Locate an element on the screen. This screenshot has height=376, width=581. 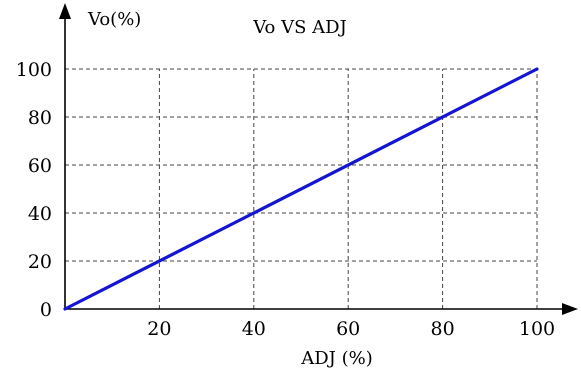
y-tick-label-0: 0 is located at coordinates (46, 310).